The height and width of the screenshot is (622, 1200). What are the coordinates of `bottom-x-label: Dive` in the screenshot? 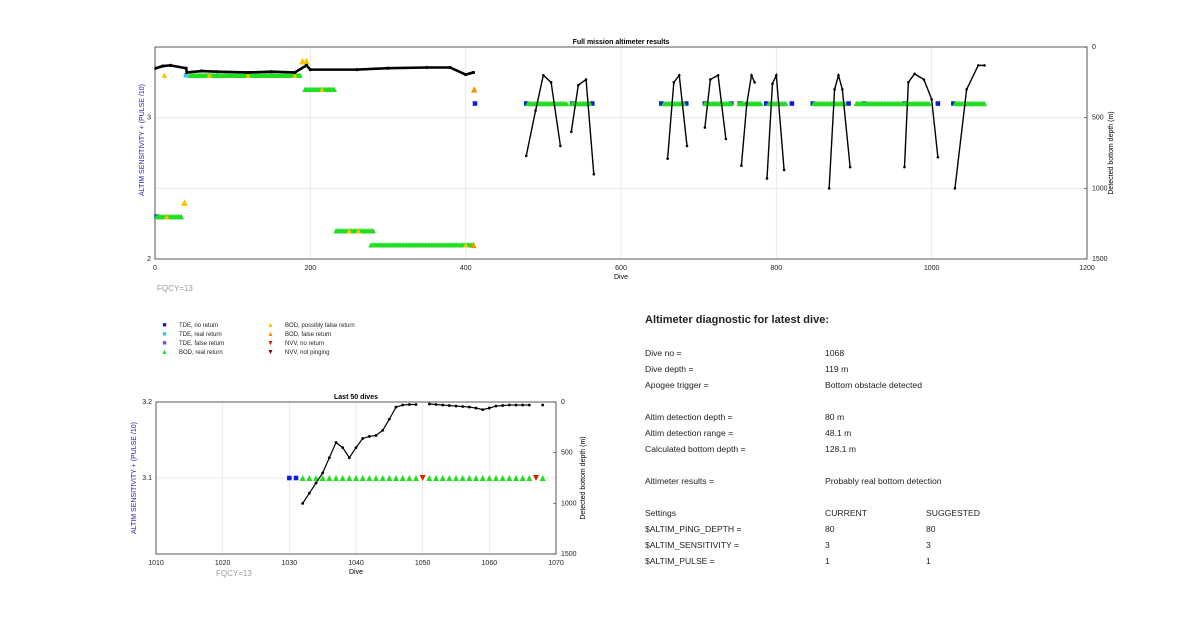 It's located at (356, 572).